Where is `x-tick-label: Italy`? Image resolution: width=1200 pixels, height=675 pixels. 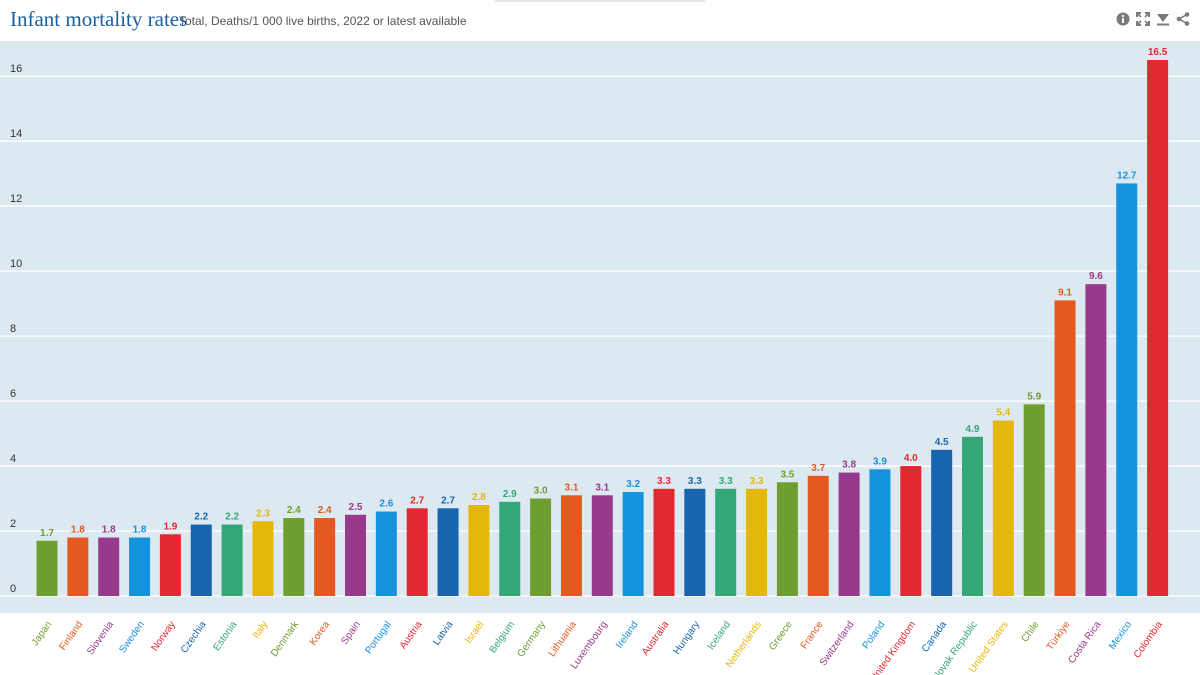 x-tick-label: Italy is located at coordinates (261, 629).